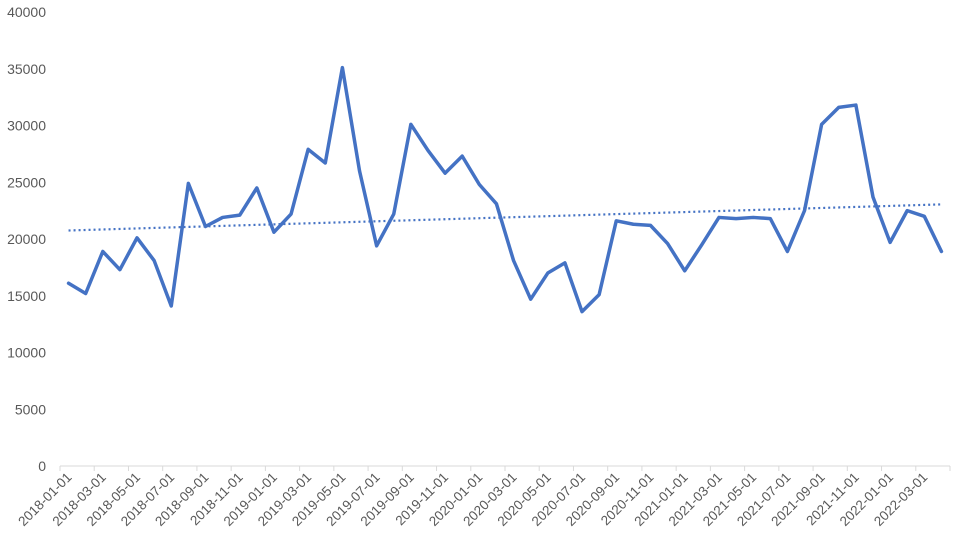 The image size is (970, 551). What do you see at coordinates (42, 466) in the screenshot?
I see `y-tick-label: 0` at bounding box center [42, 466].